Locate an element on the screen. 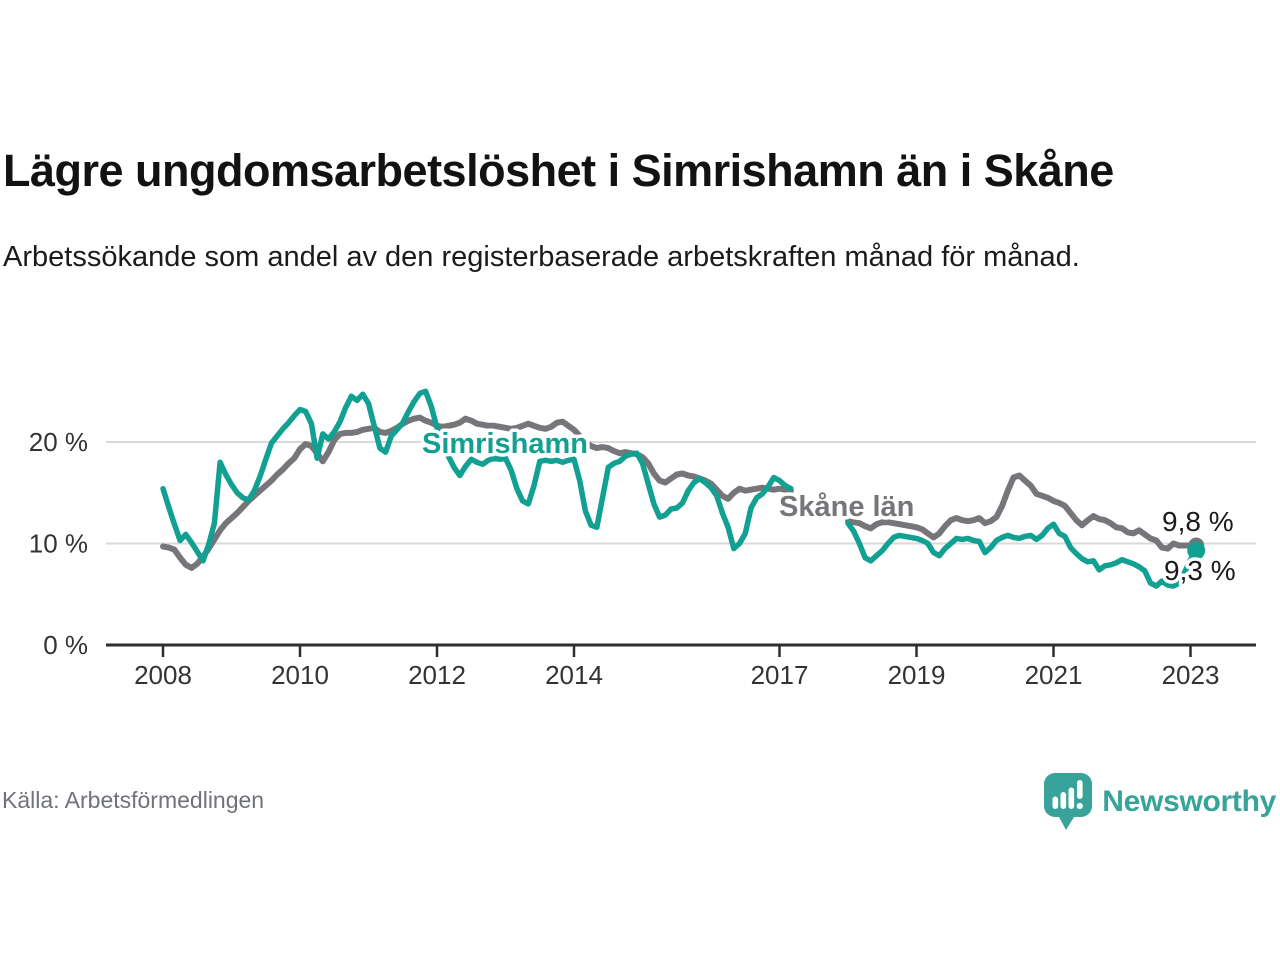 This screenshot has width=1280, height=960. end-label-skane: 9,8 % is located at coordinates (1198, 521).